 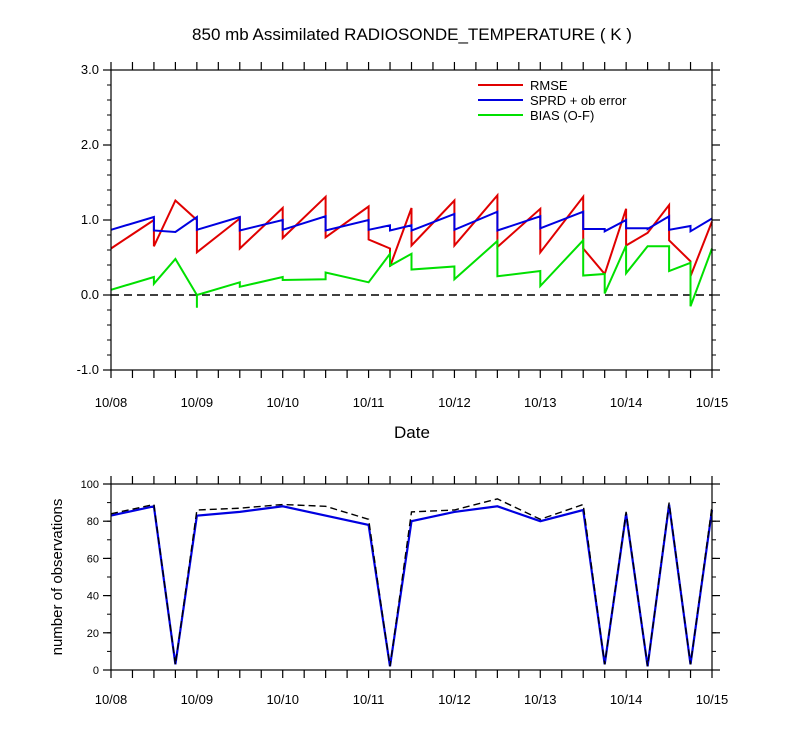 I want to click on y-axis-label-bottom: number of observations, so click(x=57, y=577).